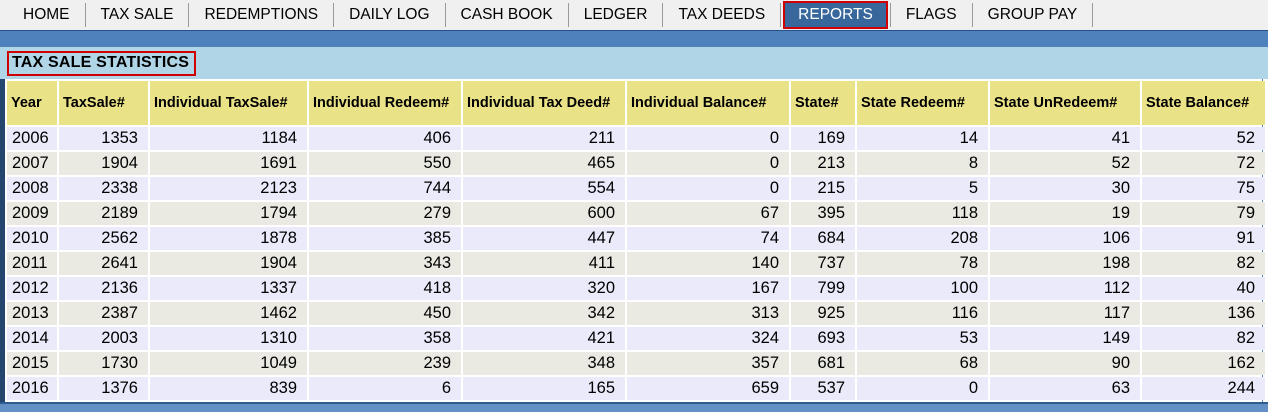  I want to click on nav-item-tax-deeds: TAX DEEDS, so click(722, 14).